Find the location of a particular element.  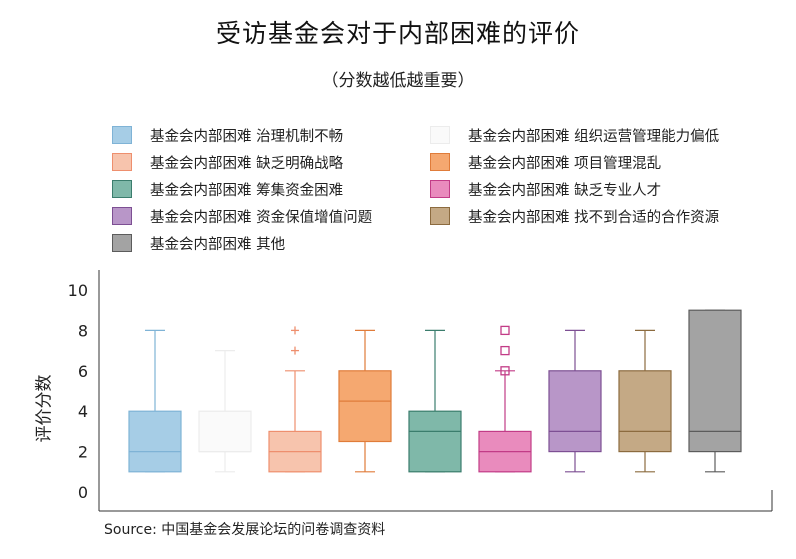

source-note: Source: 中国基金会发展论坛的问卷调查资料 is located at coordinates (245, 530).